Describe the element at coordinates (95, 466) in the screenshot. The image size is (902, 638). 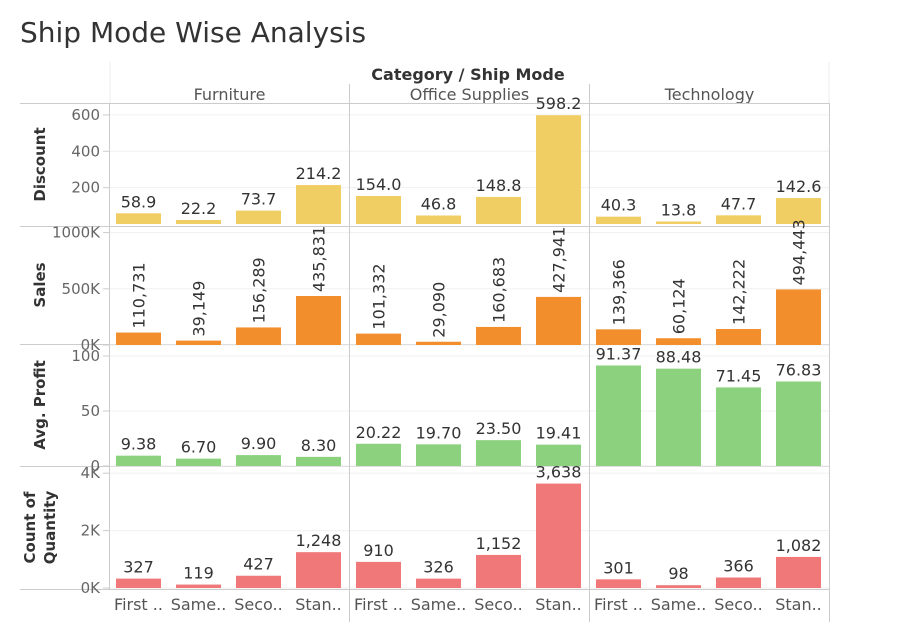
I see `tick-label: 0` at that location.